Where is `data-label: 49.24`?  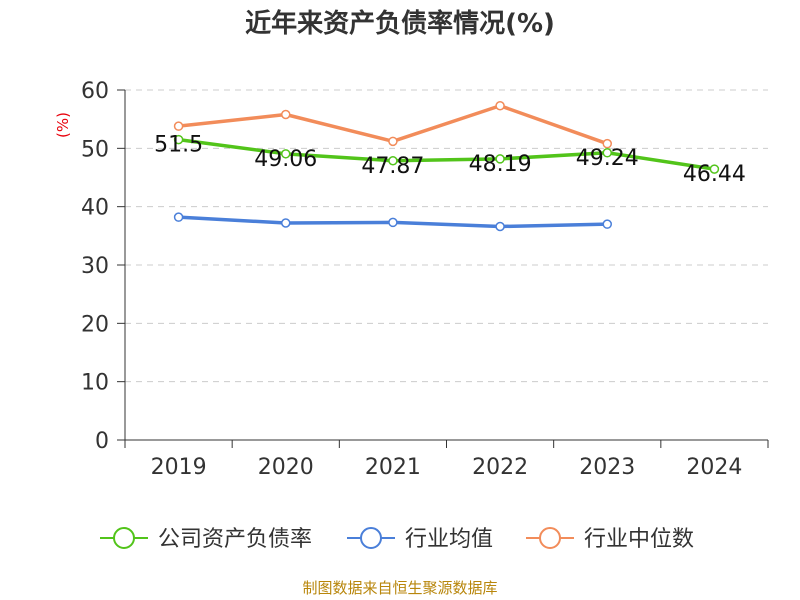 data-label: 49.24 is located at coordinates (607, 158).